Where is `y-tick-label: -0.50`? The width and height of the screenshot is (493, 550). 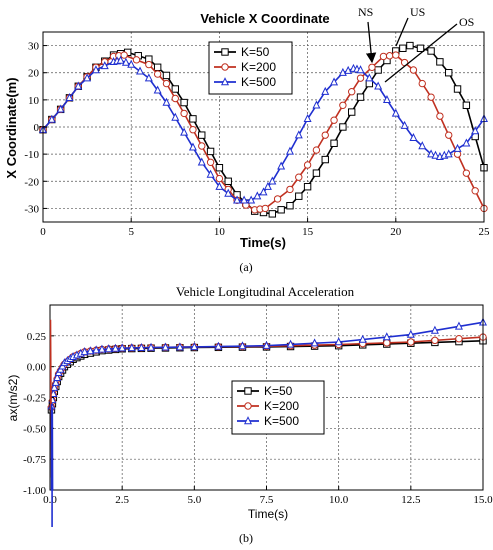 y-tick-label: -0.50 is located at coordinates (34, 429).